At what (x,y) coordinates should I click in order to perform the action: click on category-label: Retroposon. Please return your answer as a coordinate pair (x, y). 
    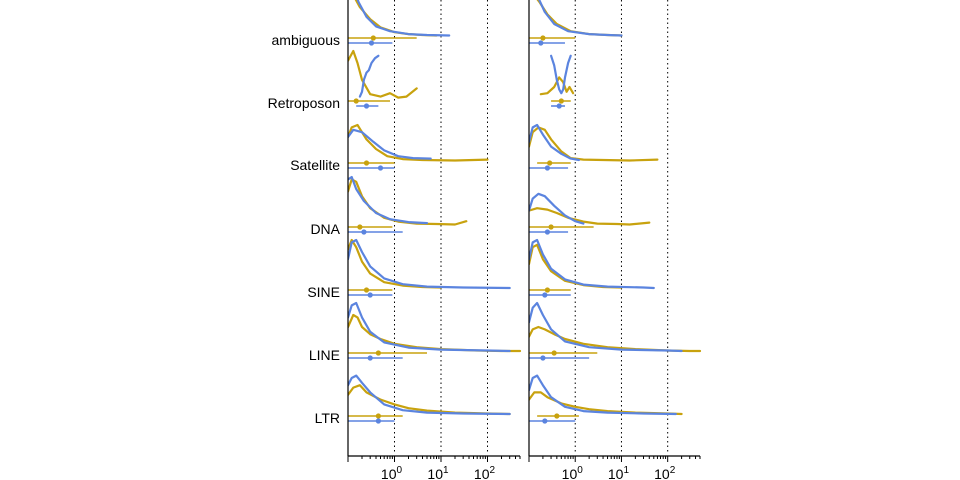
    Looking at the image, I should click on (304, 103).